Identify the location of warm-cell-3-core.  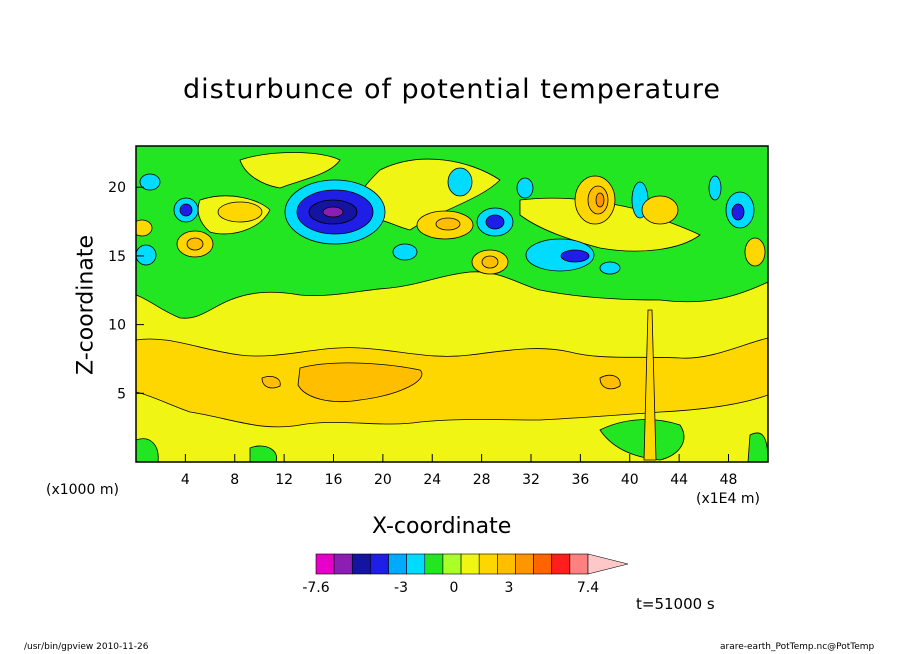
(490, 262).